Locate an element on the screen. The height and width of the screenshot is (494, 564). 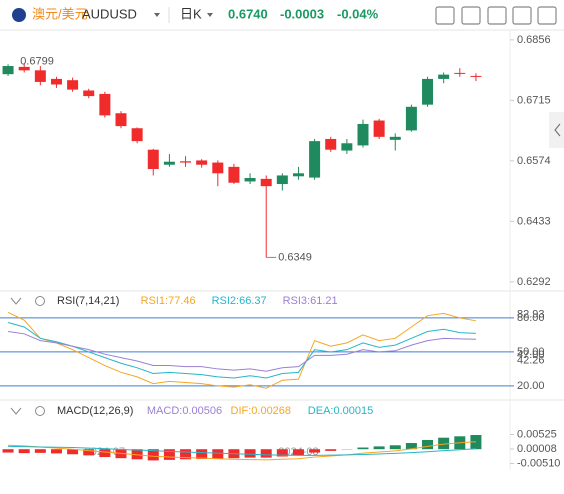
side-tab is located at coordinates (556, 130).